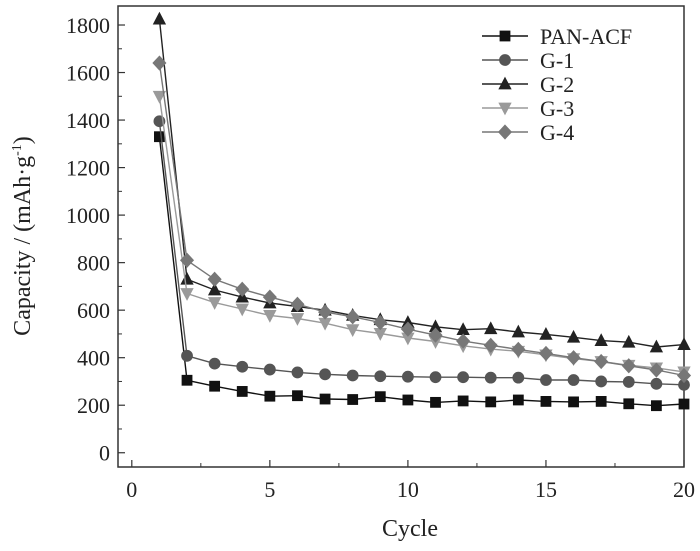 Image resolution: width=700 pixels, height=551 pixels. I want to click on legend-entry: G-1, so click(528, 60).